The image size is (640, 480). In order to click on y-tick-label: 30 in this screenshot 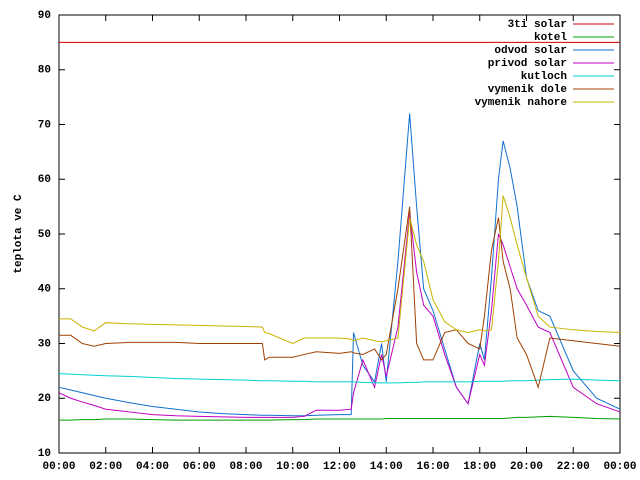, I will do `click(44, 344)`.